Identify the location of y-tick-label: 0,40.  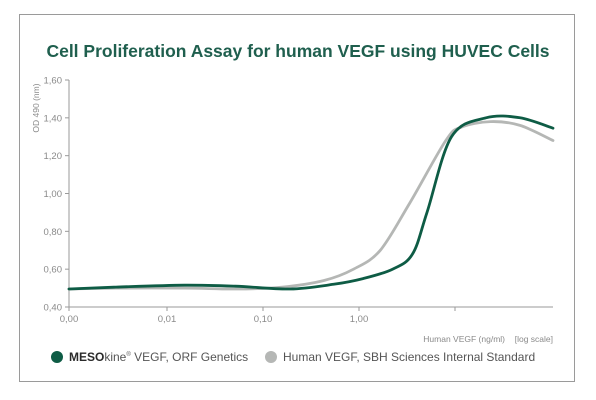
(53, 308).